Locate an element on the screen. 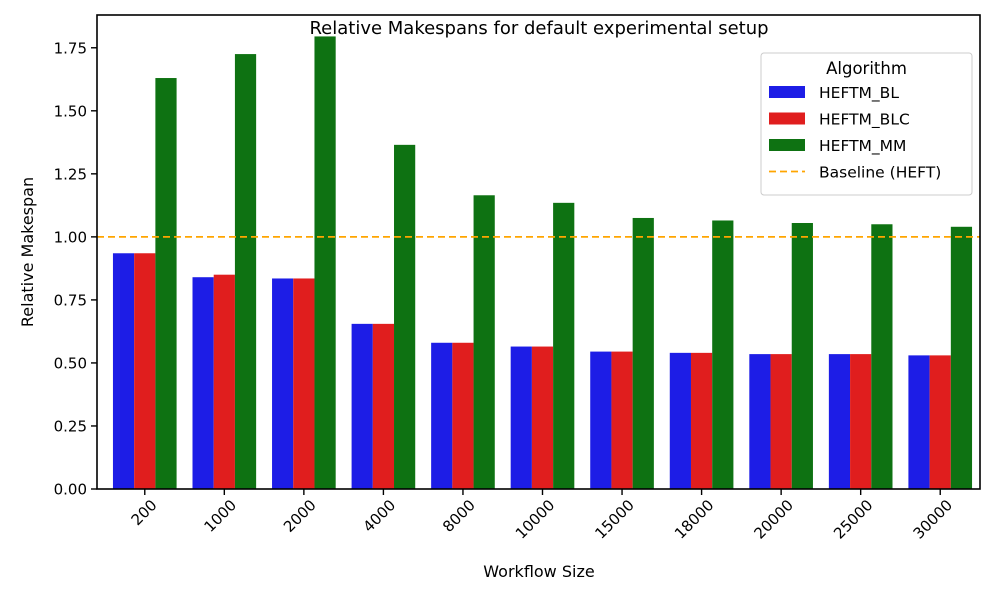  x-tick-label: 30000 is located at coordinates (933, 519).